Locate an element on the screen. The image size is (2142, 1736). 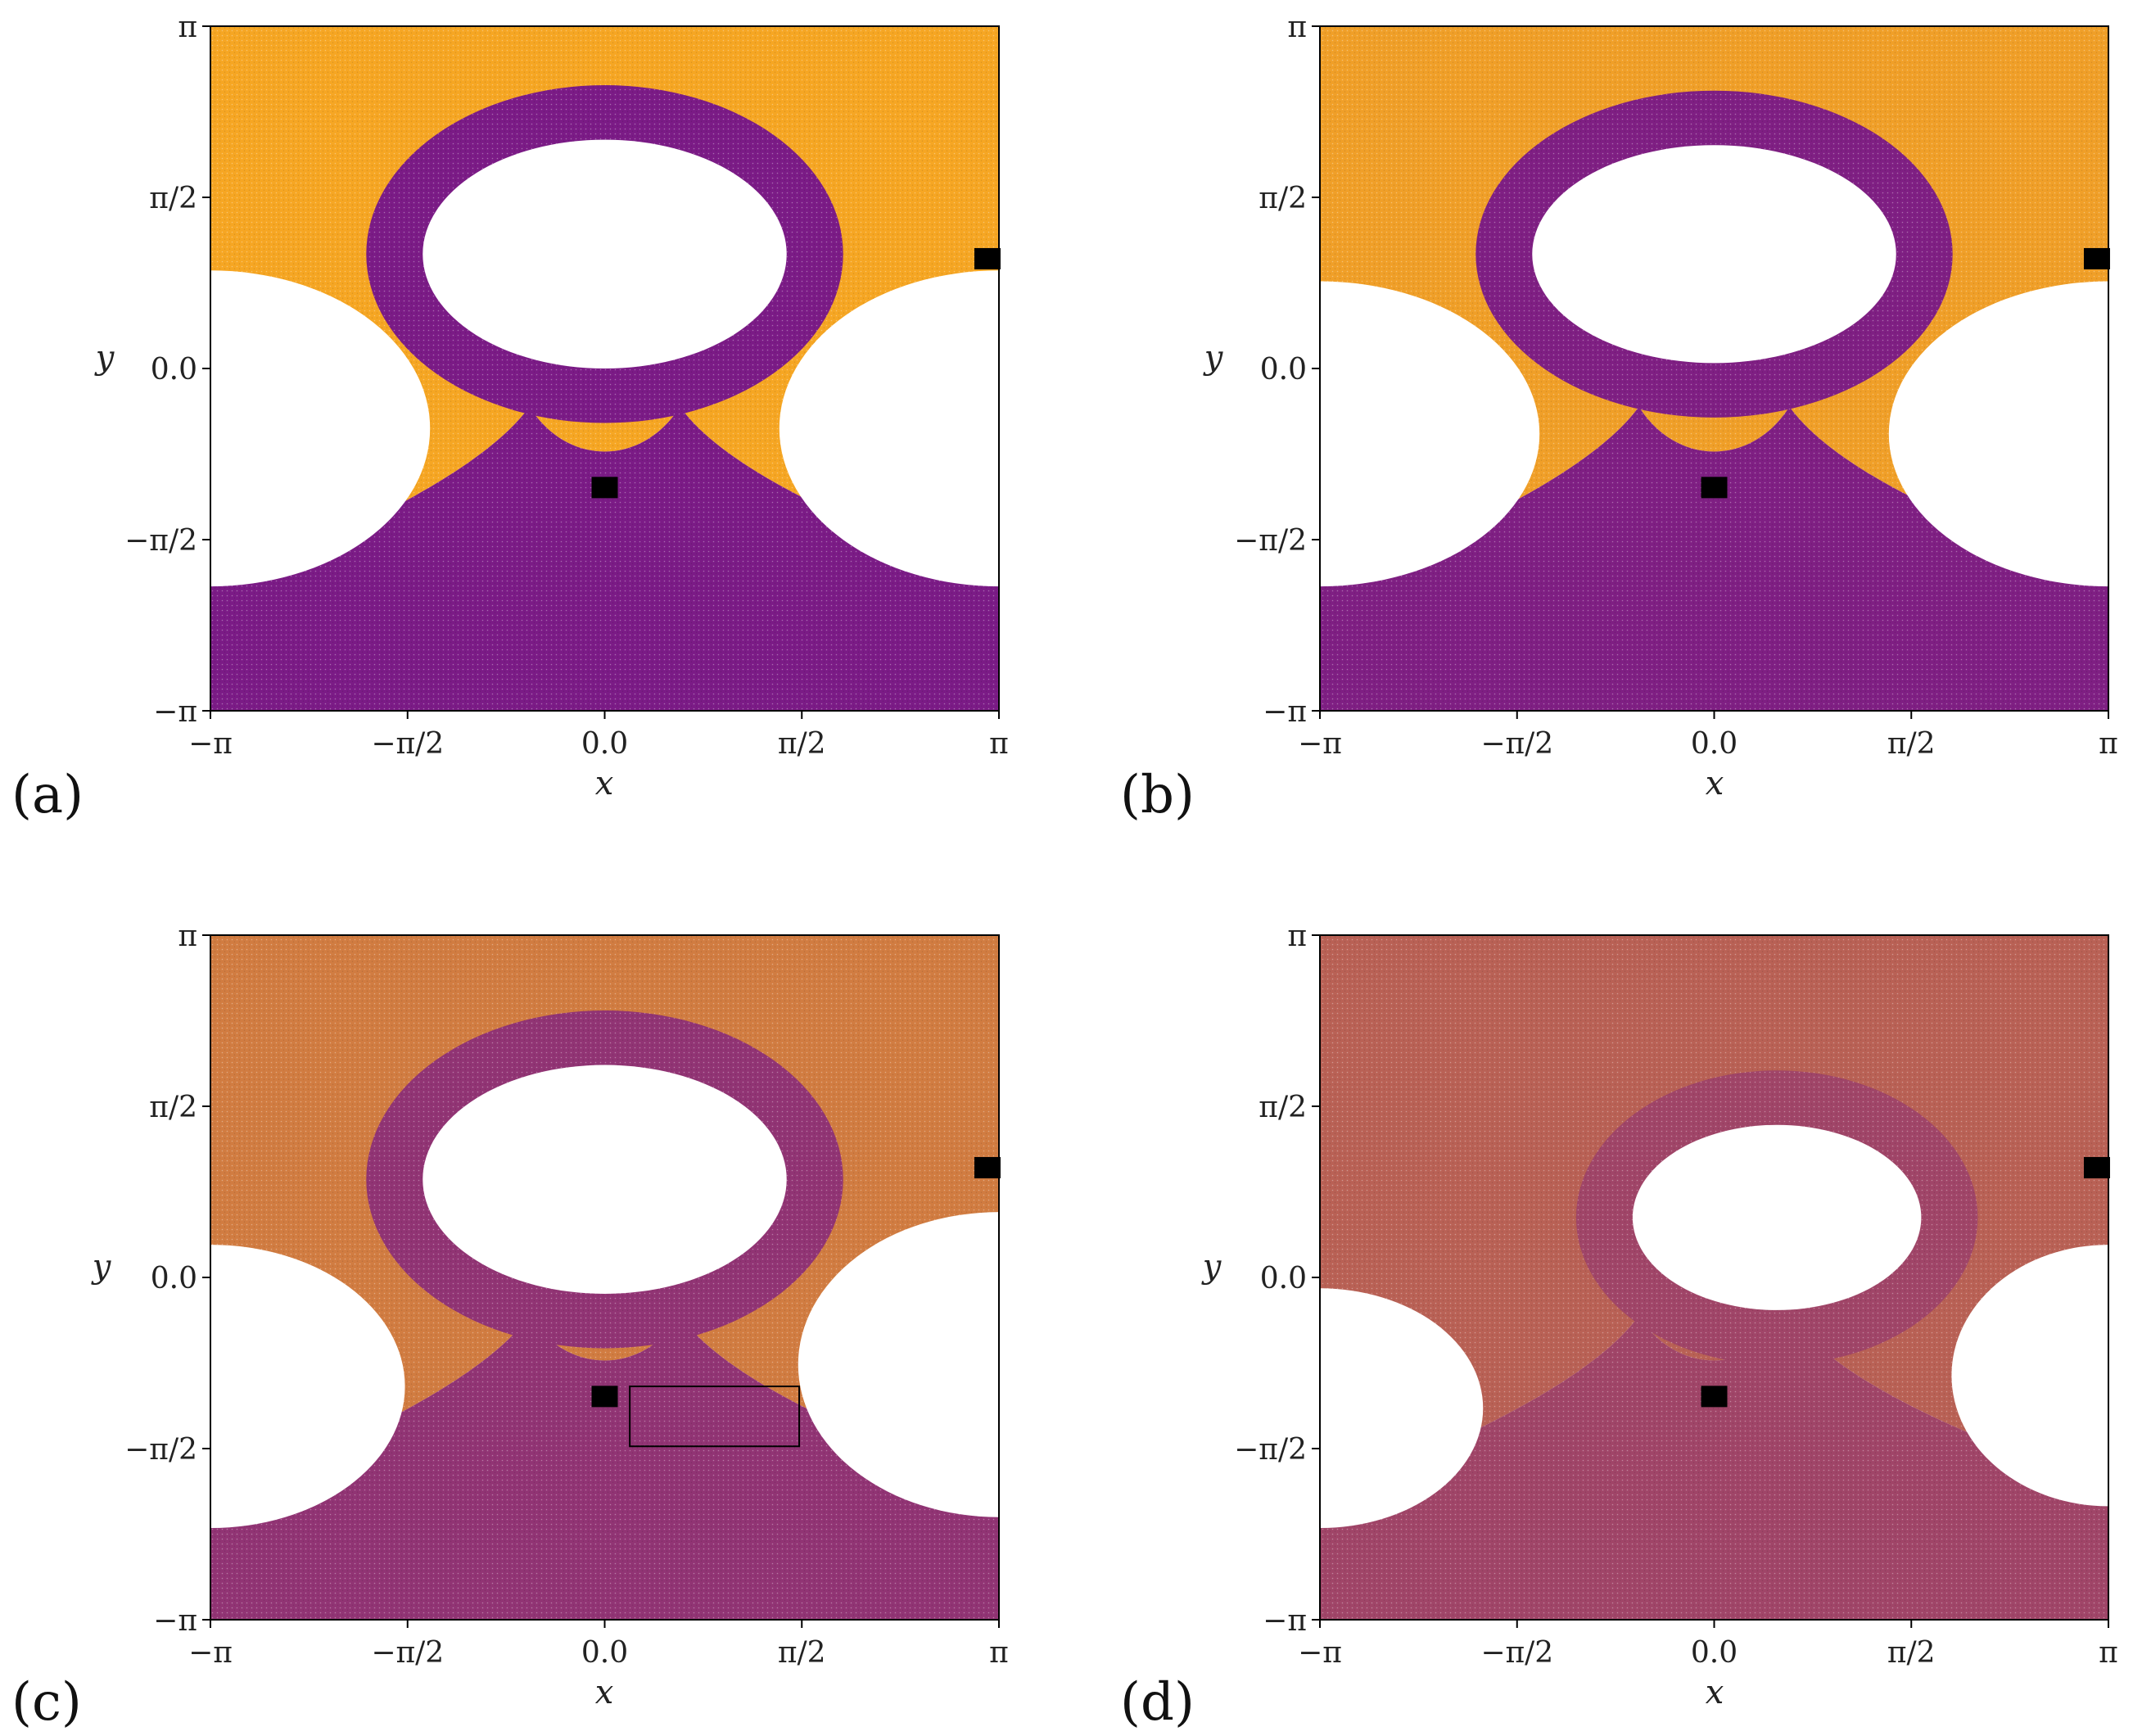
x-axis-label-c: x is located at coordinates (605, 1693).